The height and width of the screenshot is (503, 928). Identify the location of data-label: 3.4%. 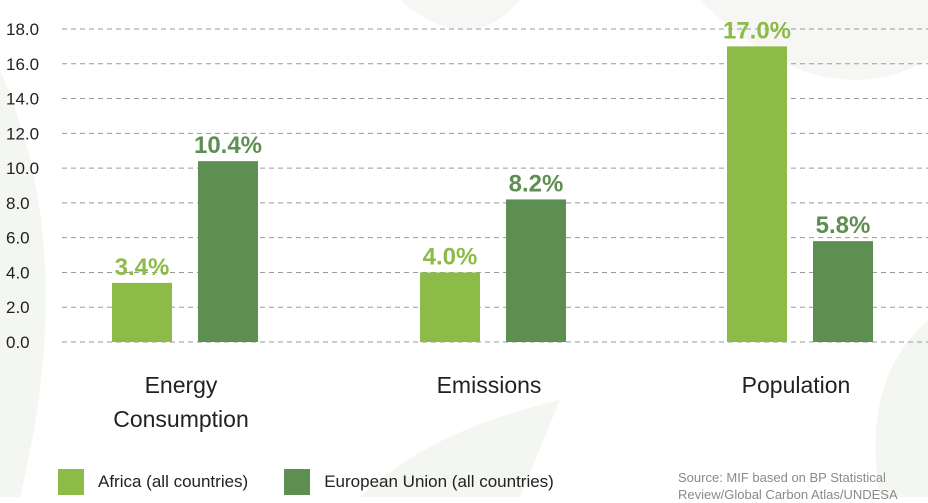
(142, 267).